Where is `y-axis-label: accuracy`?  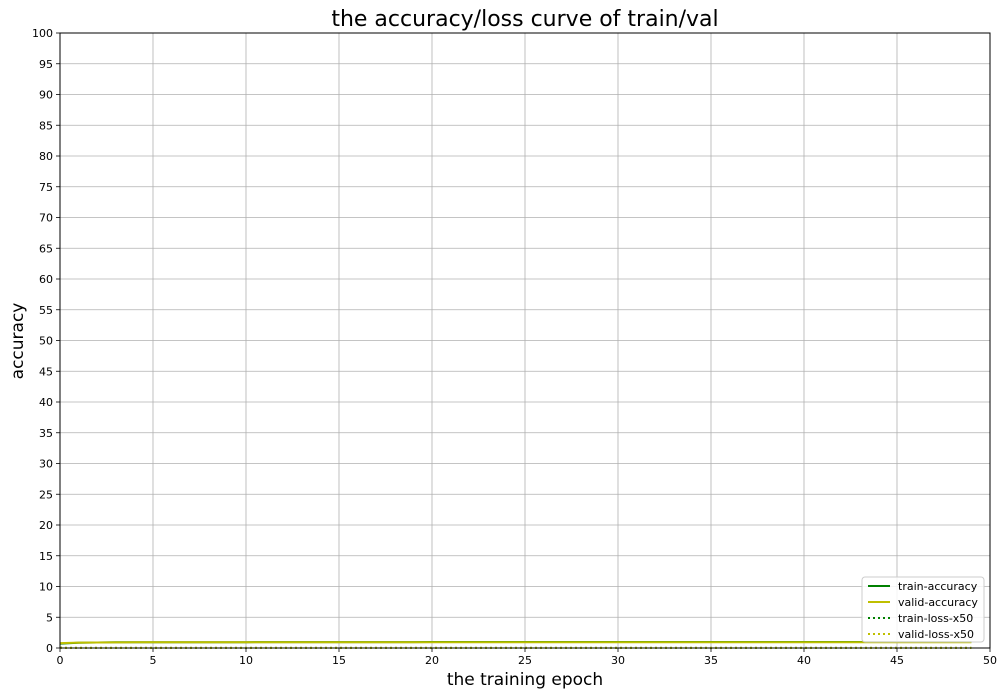
y-axis-label: accuracy is located at coordinates (18, 341).